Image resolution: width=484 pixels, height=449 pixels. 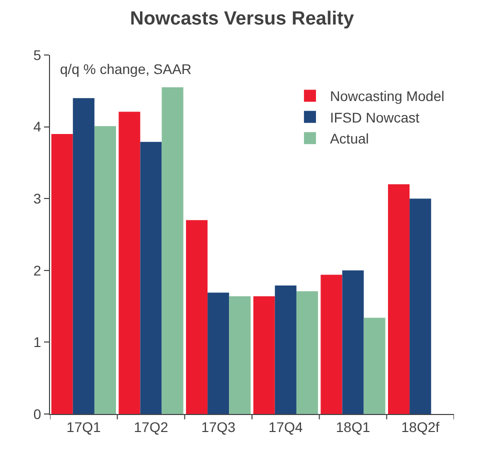 I want to click on x-tick-label: 18Q2f, so click(x=420, y=426).